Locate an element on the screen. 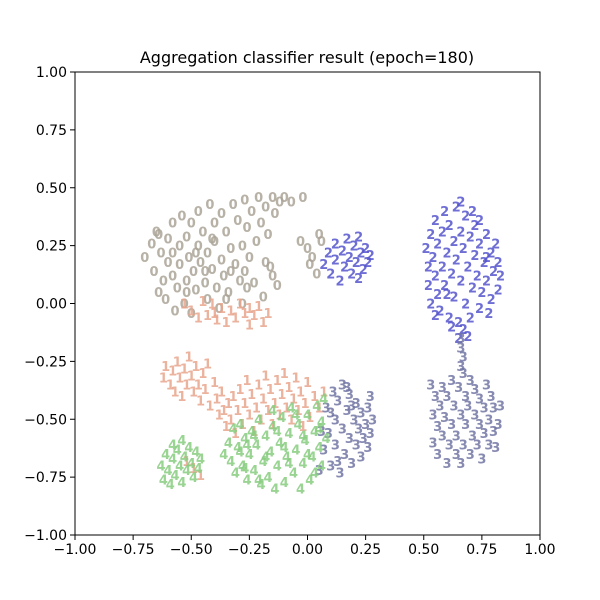  y-tick-label: 0.50 is located at coordinates (51, 189).